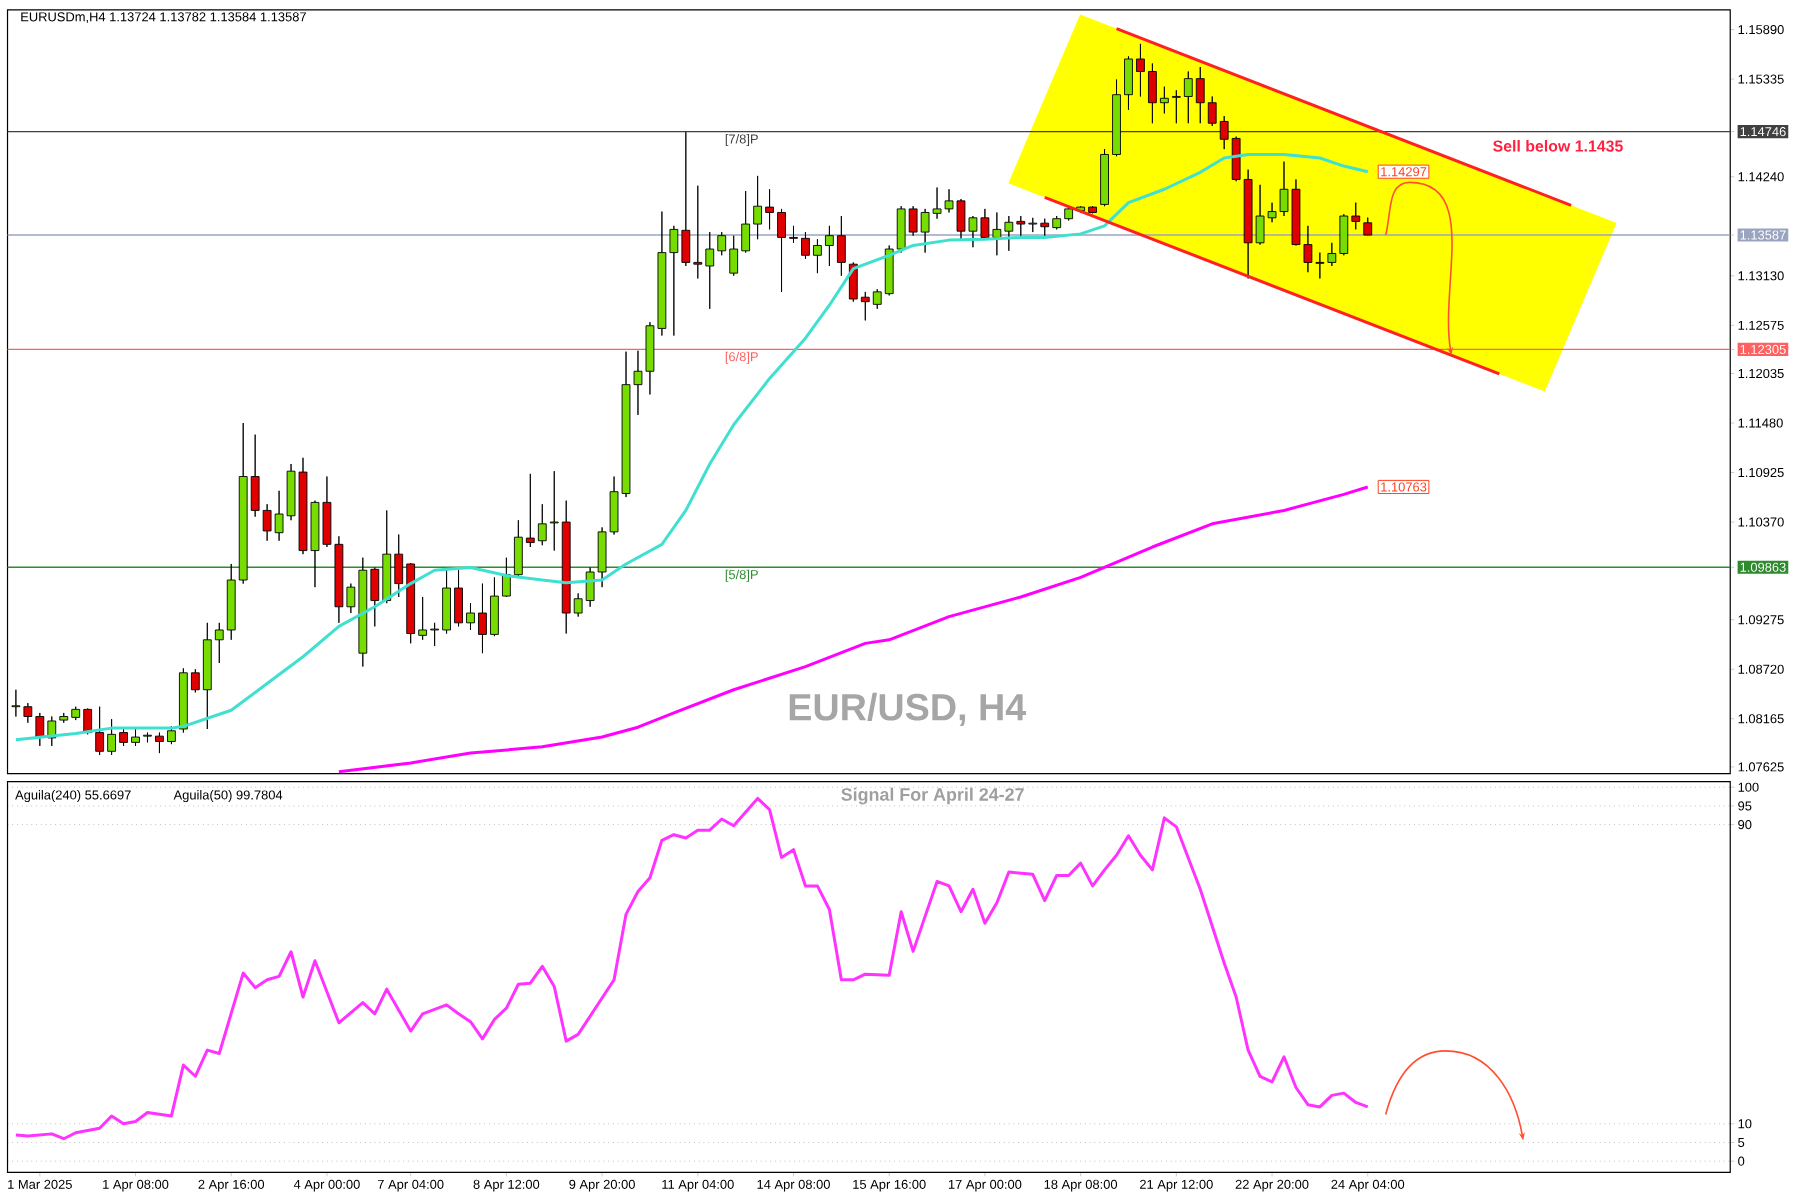 The height and width of the screenshot is (1196, 1800). What do you see at coordinates (1368, 226) in the screenshot?
I see `candlestick` at bounding box center [1368, 226].